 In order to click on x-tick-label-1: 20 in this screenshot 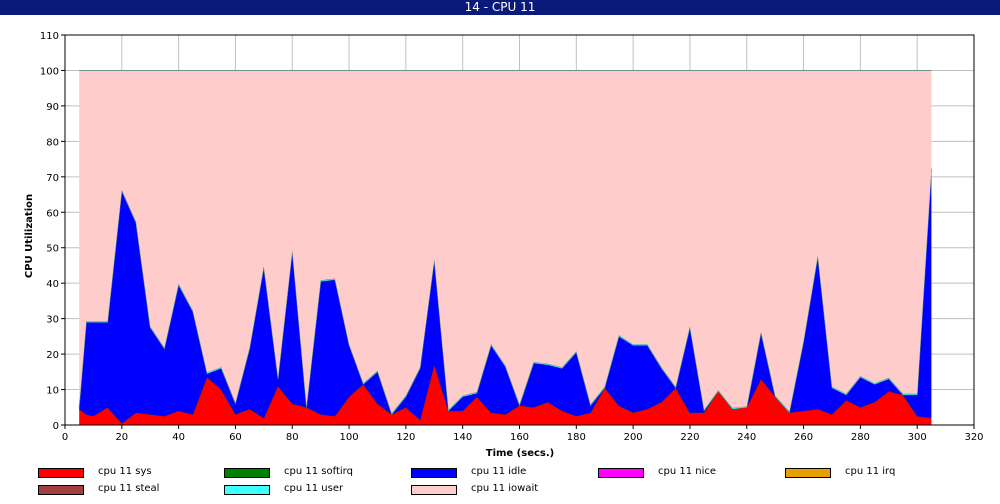, I will do `click(121, 437)`.